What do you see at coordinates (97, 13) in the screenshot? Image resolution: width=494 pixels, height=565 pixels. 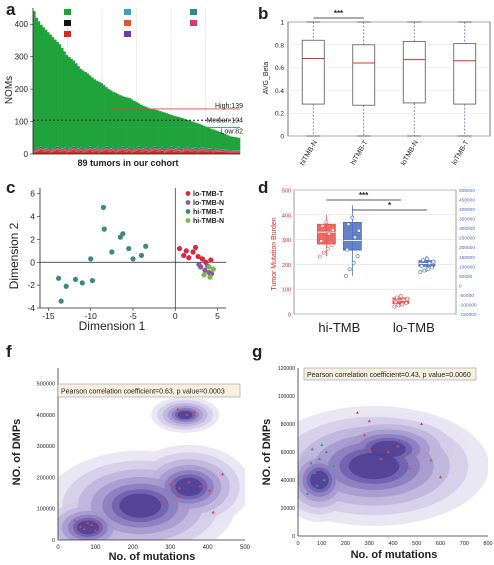 I see `legend-label: Missense_Mutation` at bounding box center [97, 13].